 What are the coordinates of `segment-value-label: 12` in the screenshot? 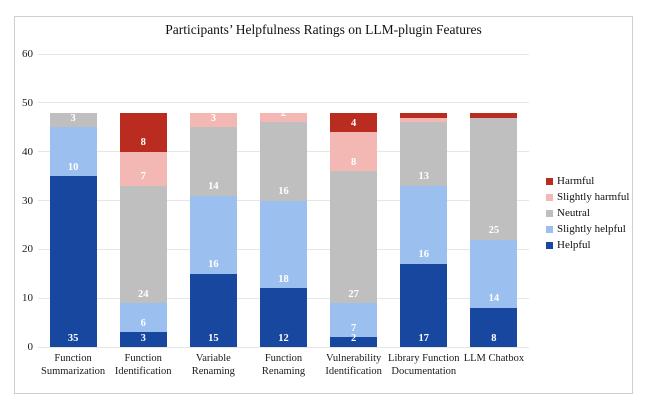 It's located at (283, 338).